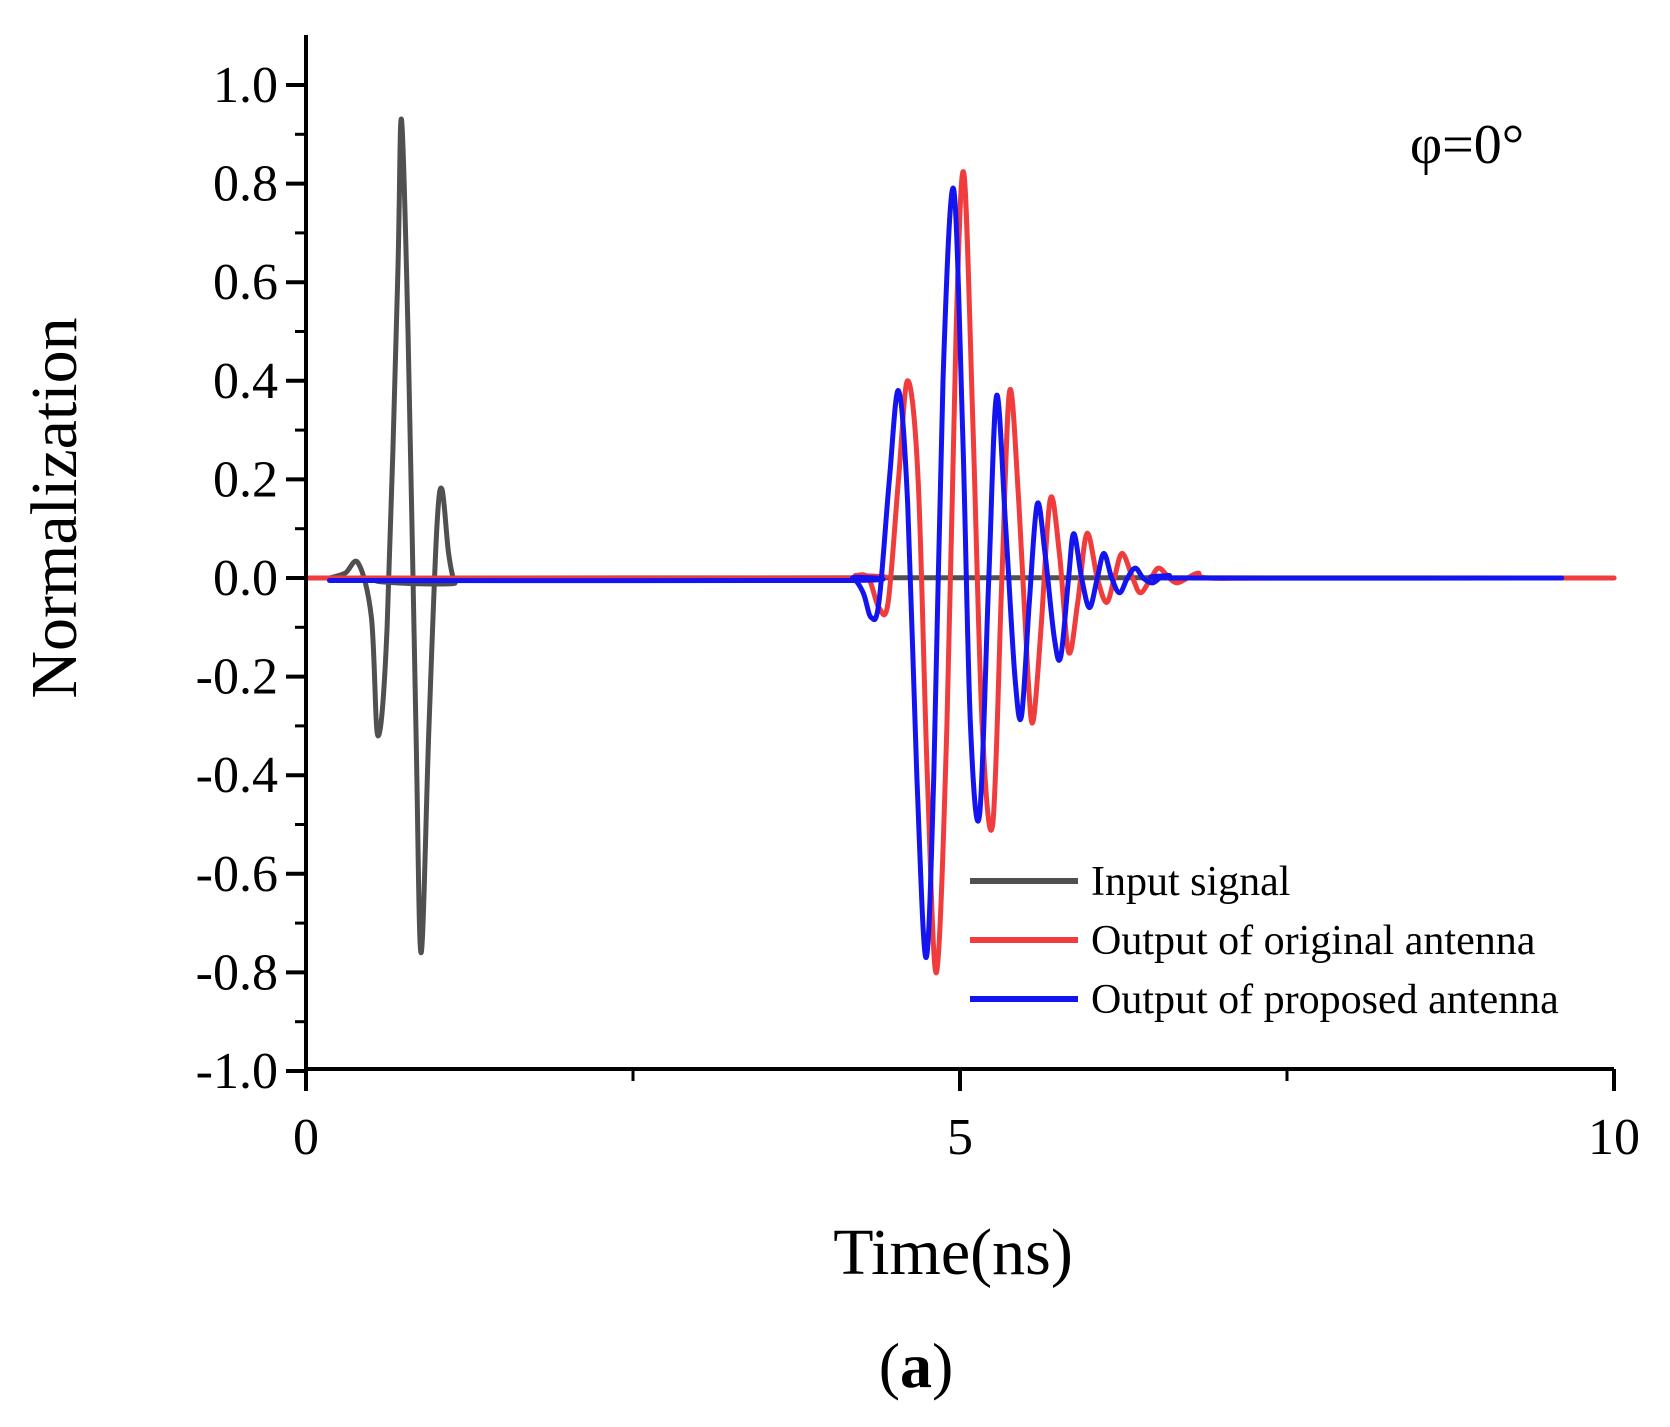 Image resolution: width=1670 pixels, height=1427 pixels. Describe the element at coordinates (1467, 145) in the screenshot. I see `phi-annotation: φ=0°` at that location.